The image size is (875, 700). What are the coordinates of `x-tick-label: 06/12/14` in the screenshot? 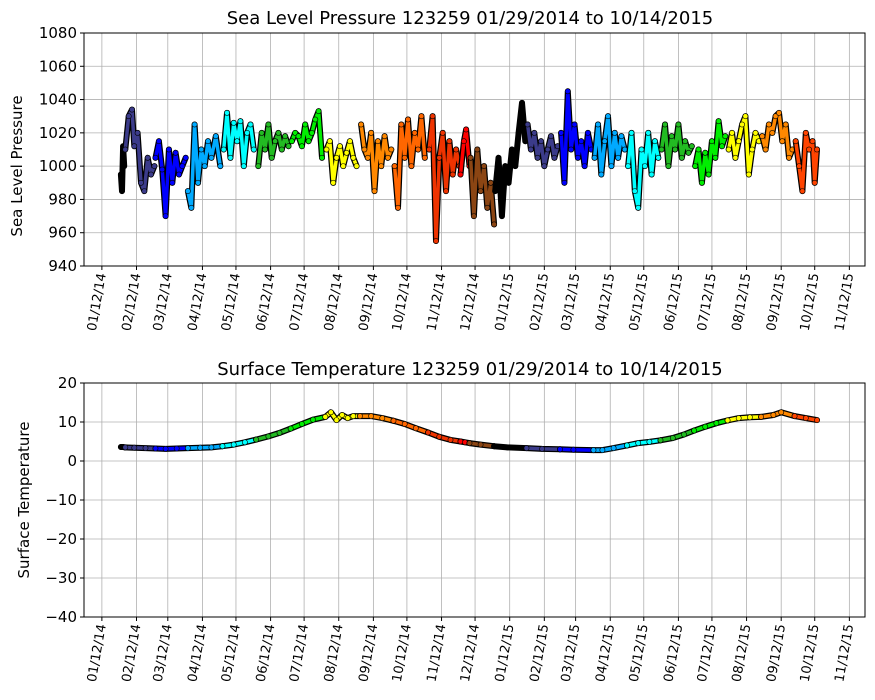 It's located at (266, 302).